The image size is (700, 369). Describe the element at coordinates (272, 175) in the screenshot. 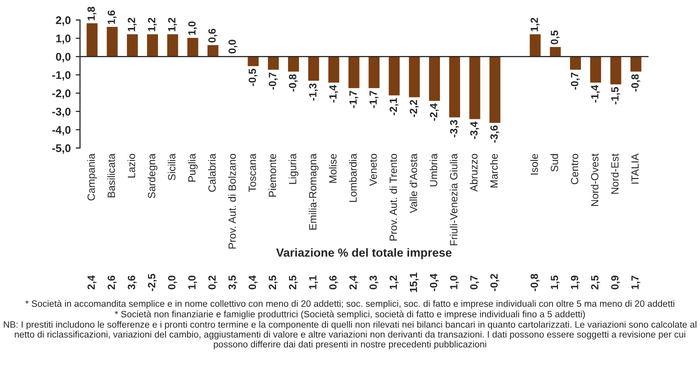

I see `x-tick-label: Piemonte` at that location.